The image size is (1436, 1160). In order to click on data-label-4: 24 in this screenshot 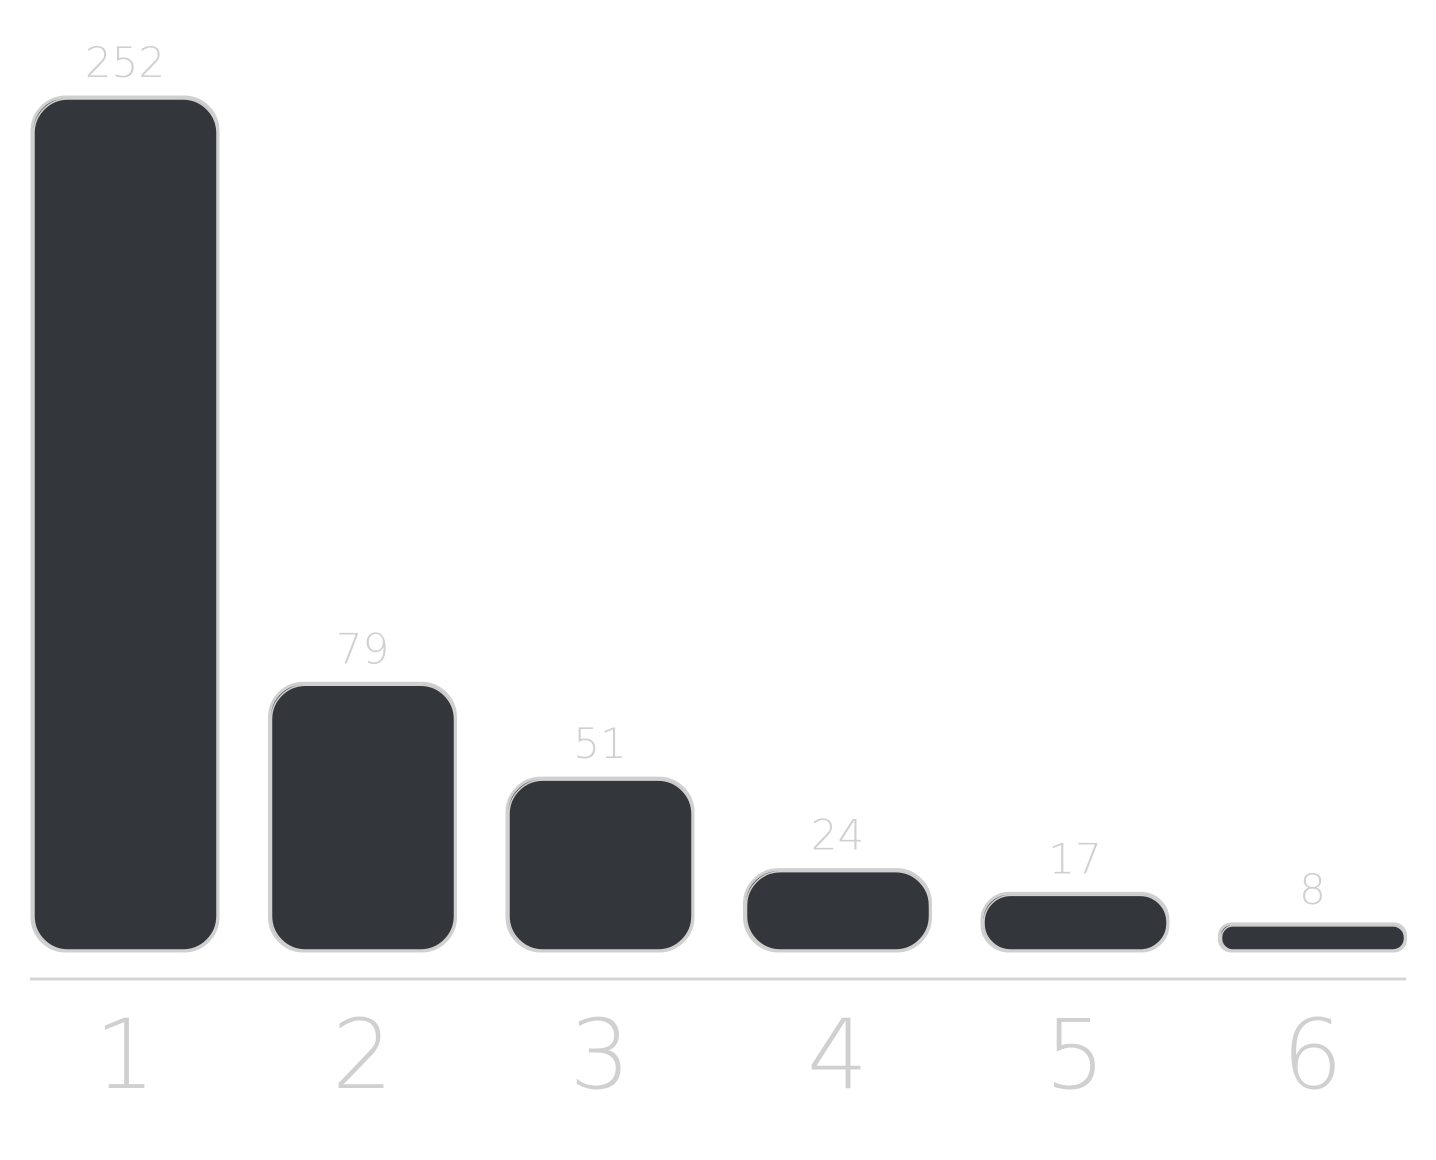, I will do `click(837, 835)`.